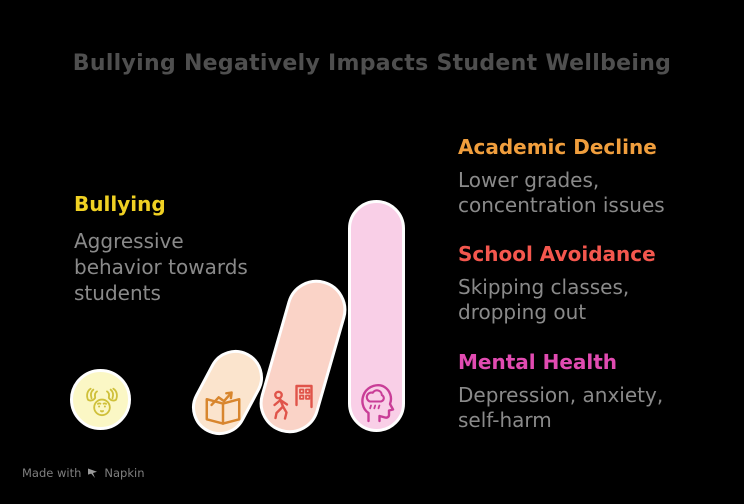 This screenshot has height=504, width=744. Describe the element at coordinates (161, 267) in the screenshot. I see `cause-description: Aggressive behavior towards students` at that location.